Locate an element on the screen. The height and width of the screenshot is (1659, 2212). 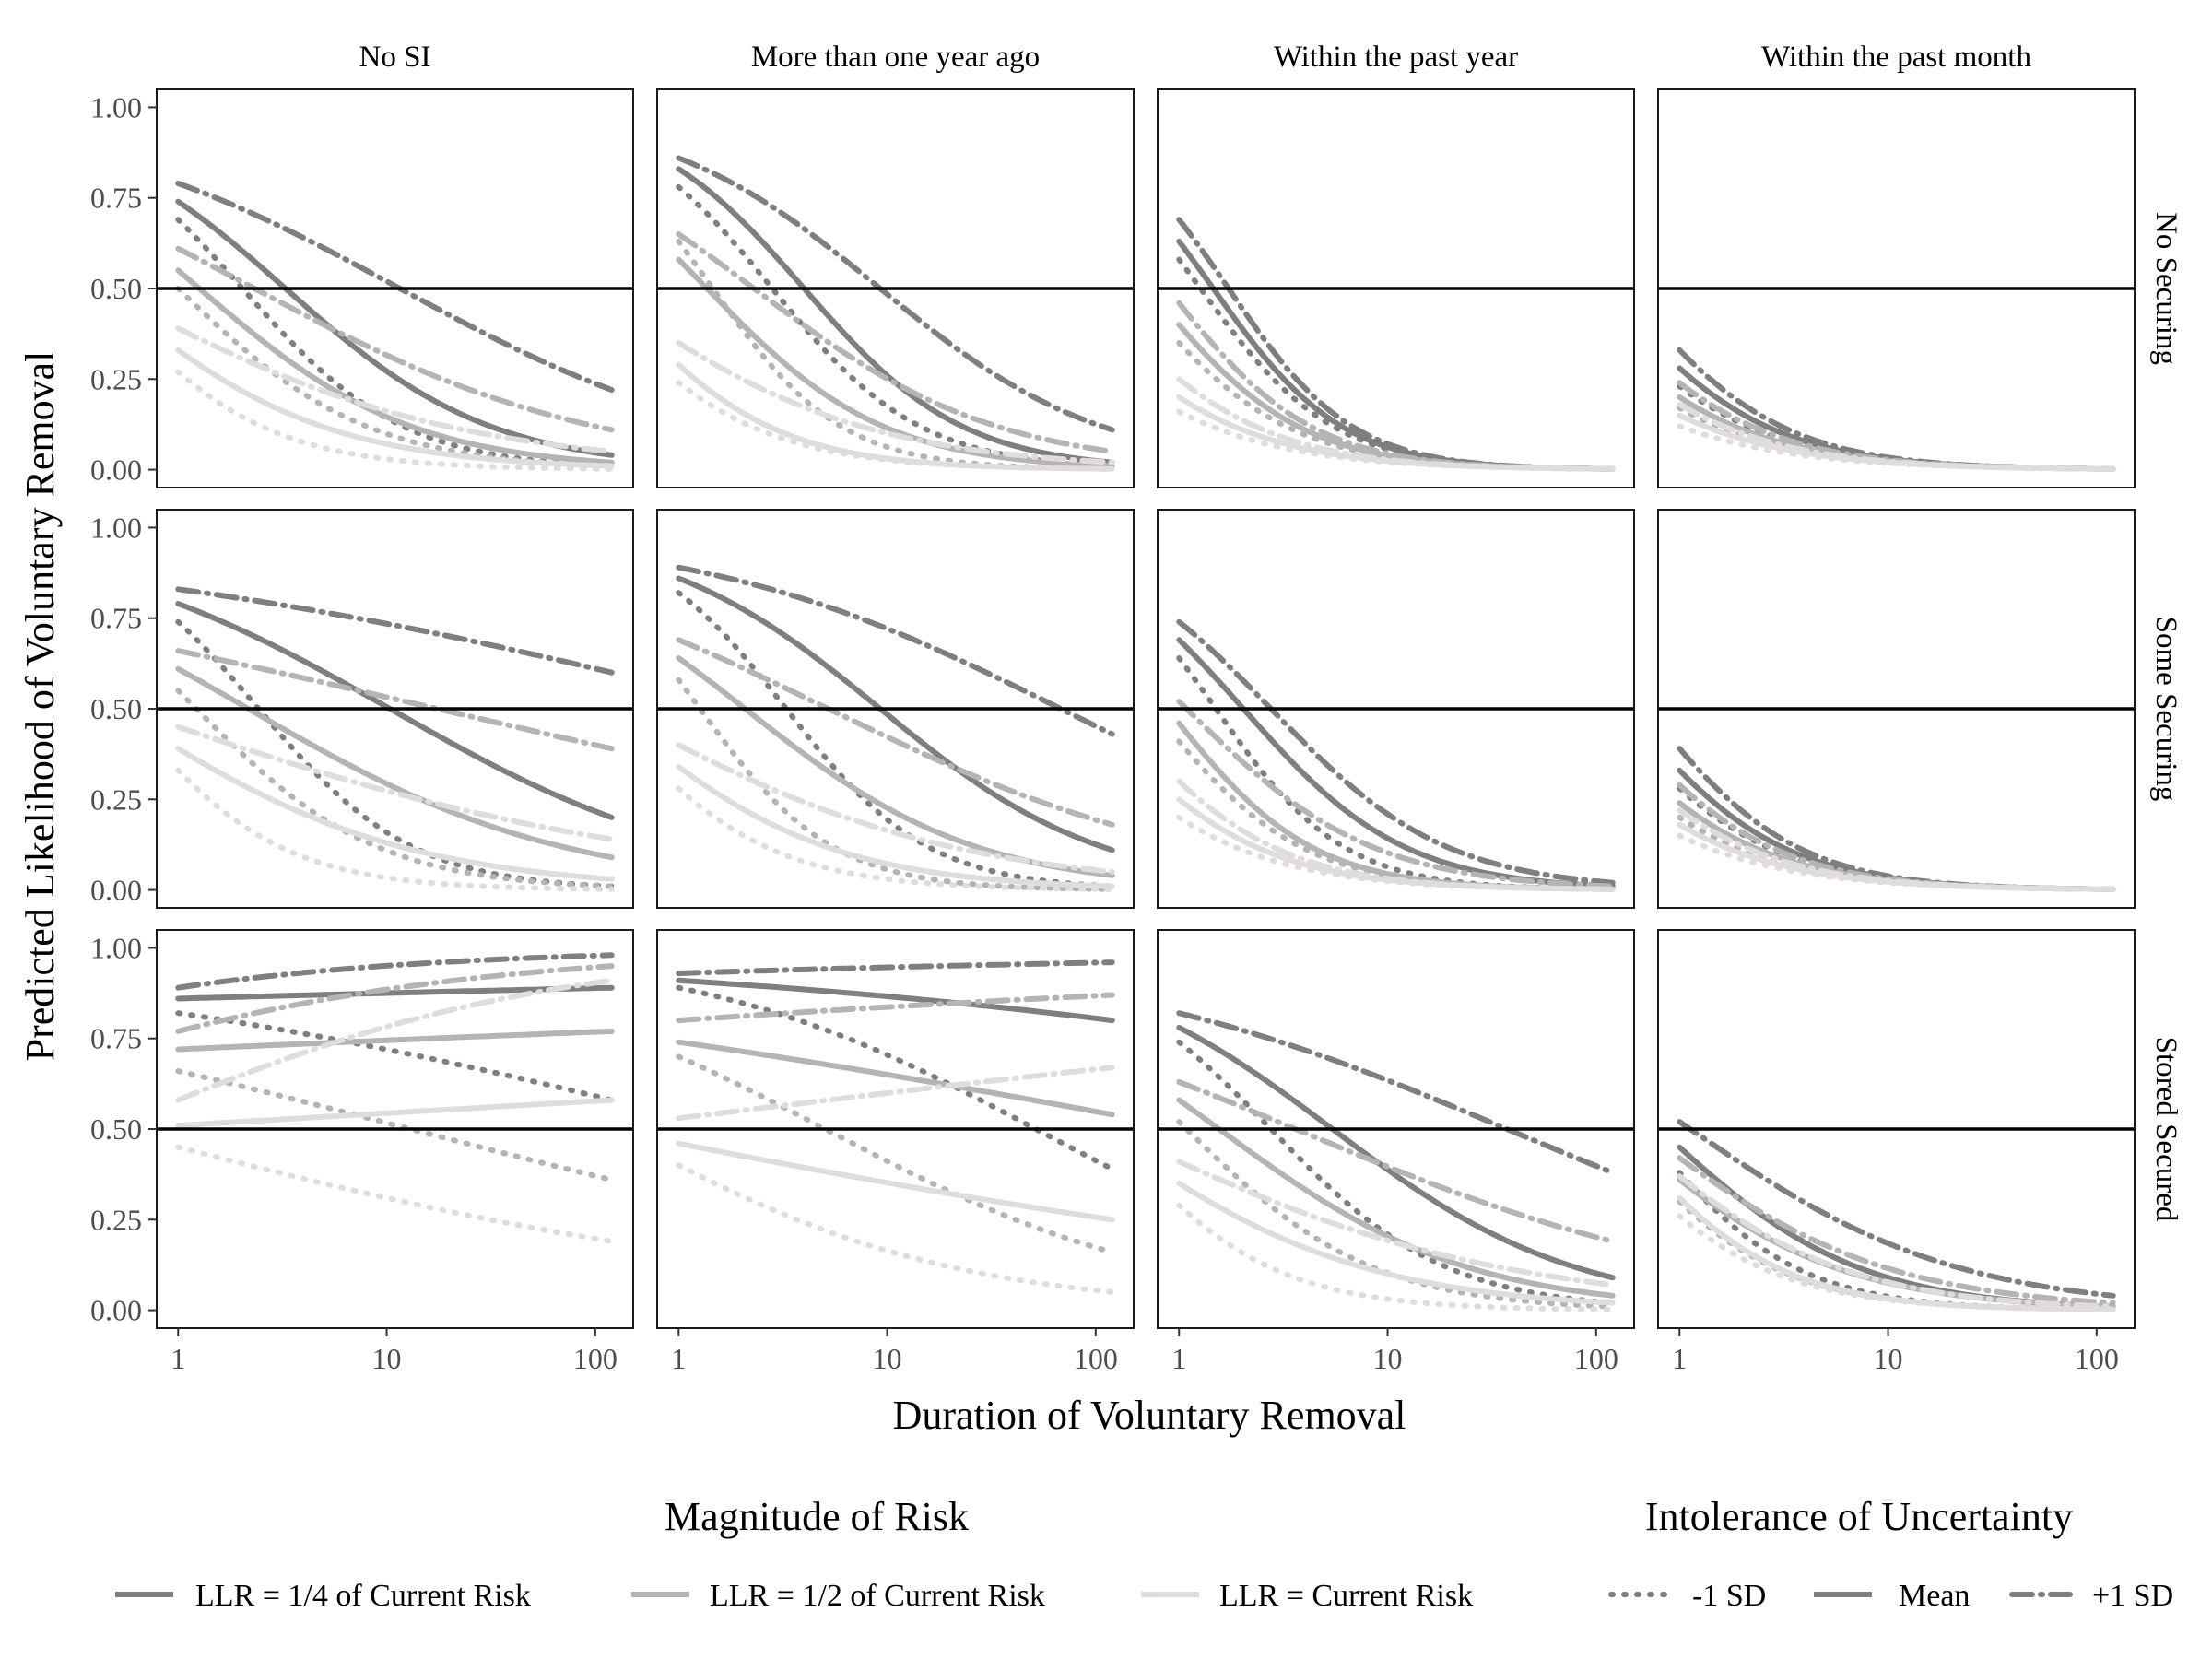
x-axis-title: Duration of Voluntary Removal is located at coordinates (1149, 1415).